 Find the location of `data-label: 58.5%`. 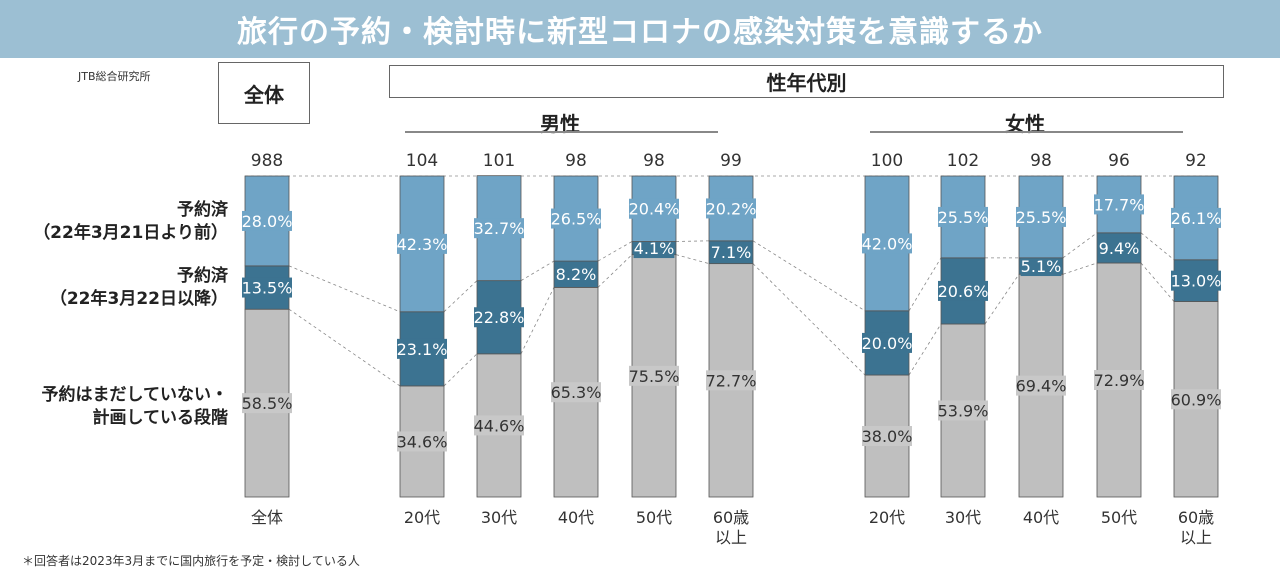

data-label: 58.5% is located at coordinates (267, 403).